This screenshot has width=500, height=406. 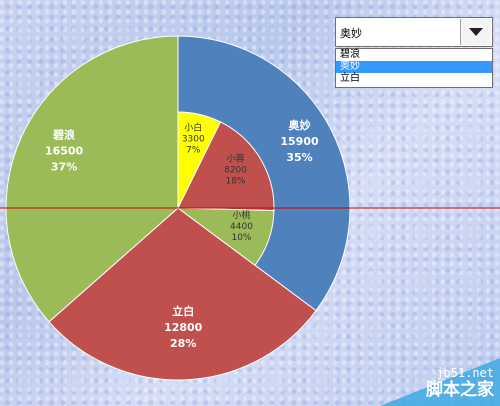 I want to click on inner-label-0-line-0: 小白, so click(x=193, y=128).